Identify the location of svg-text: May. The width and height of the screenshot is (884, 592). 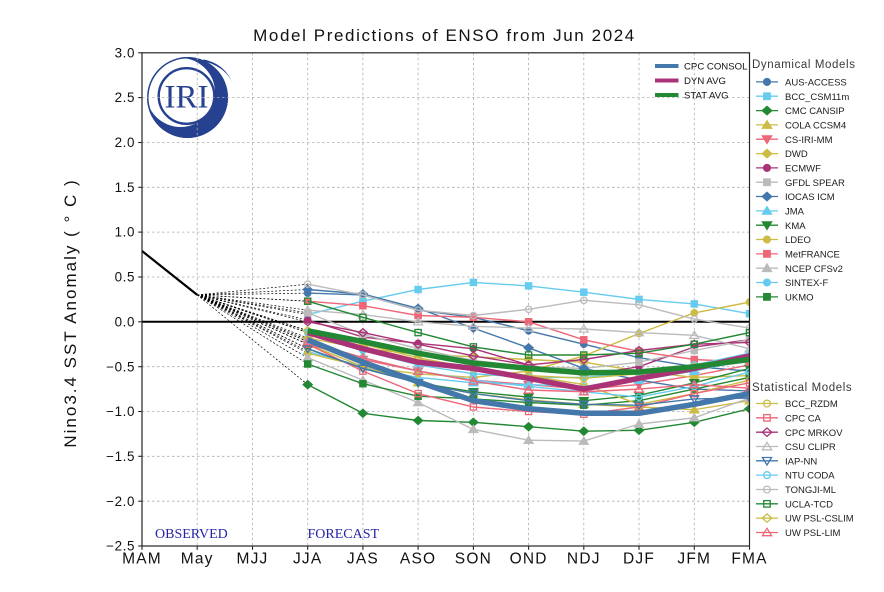
(197, 559).